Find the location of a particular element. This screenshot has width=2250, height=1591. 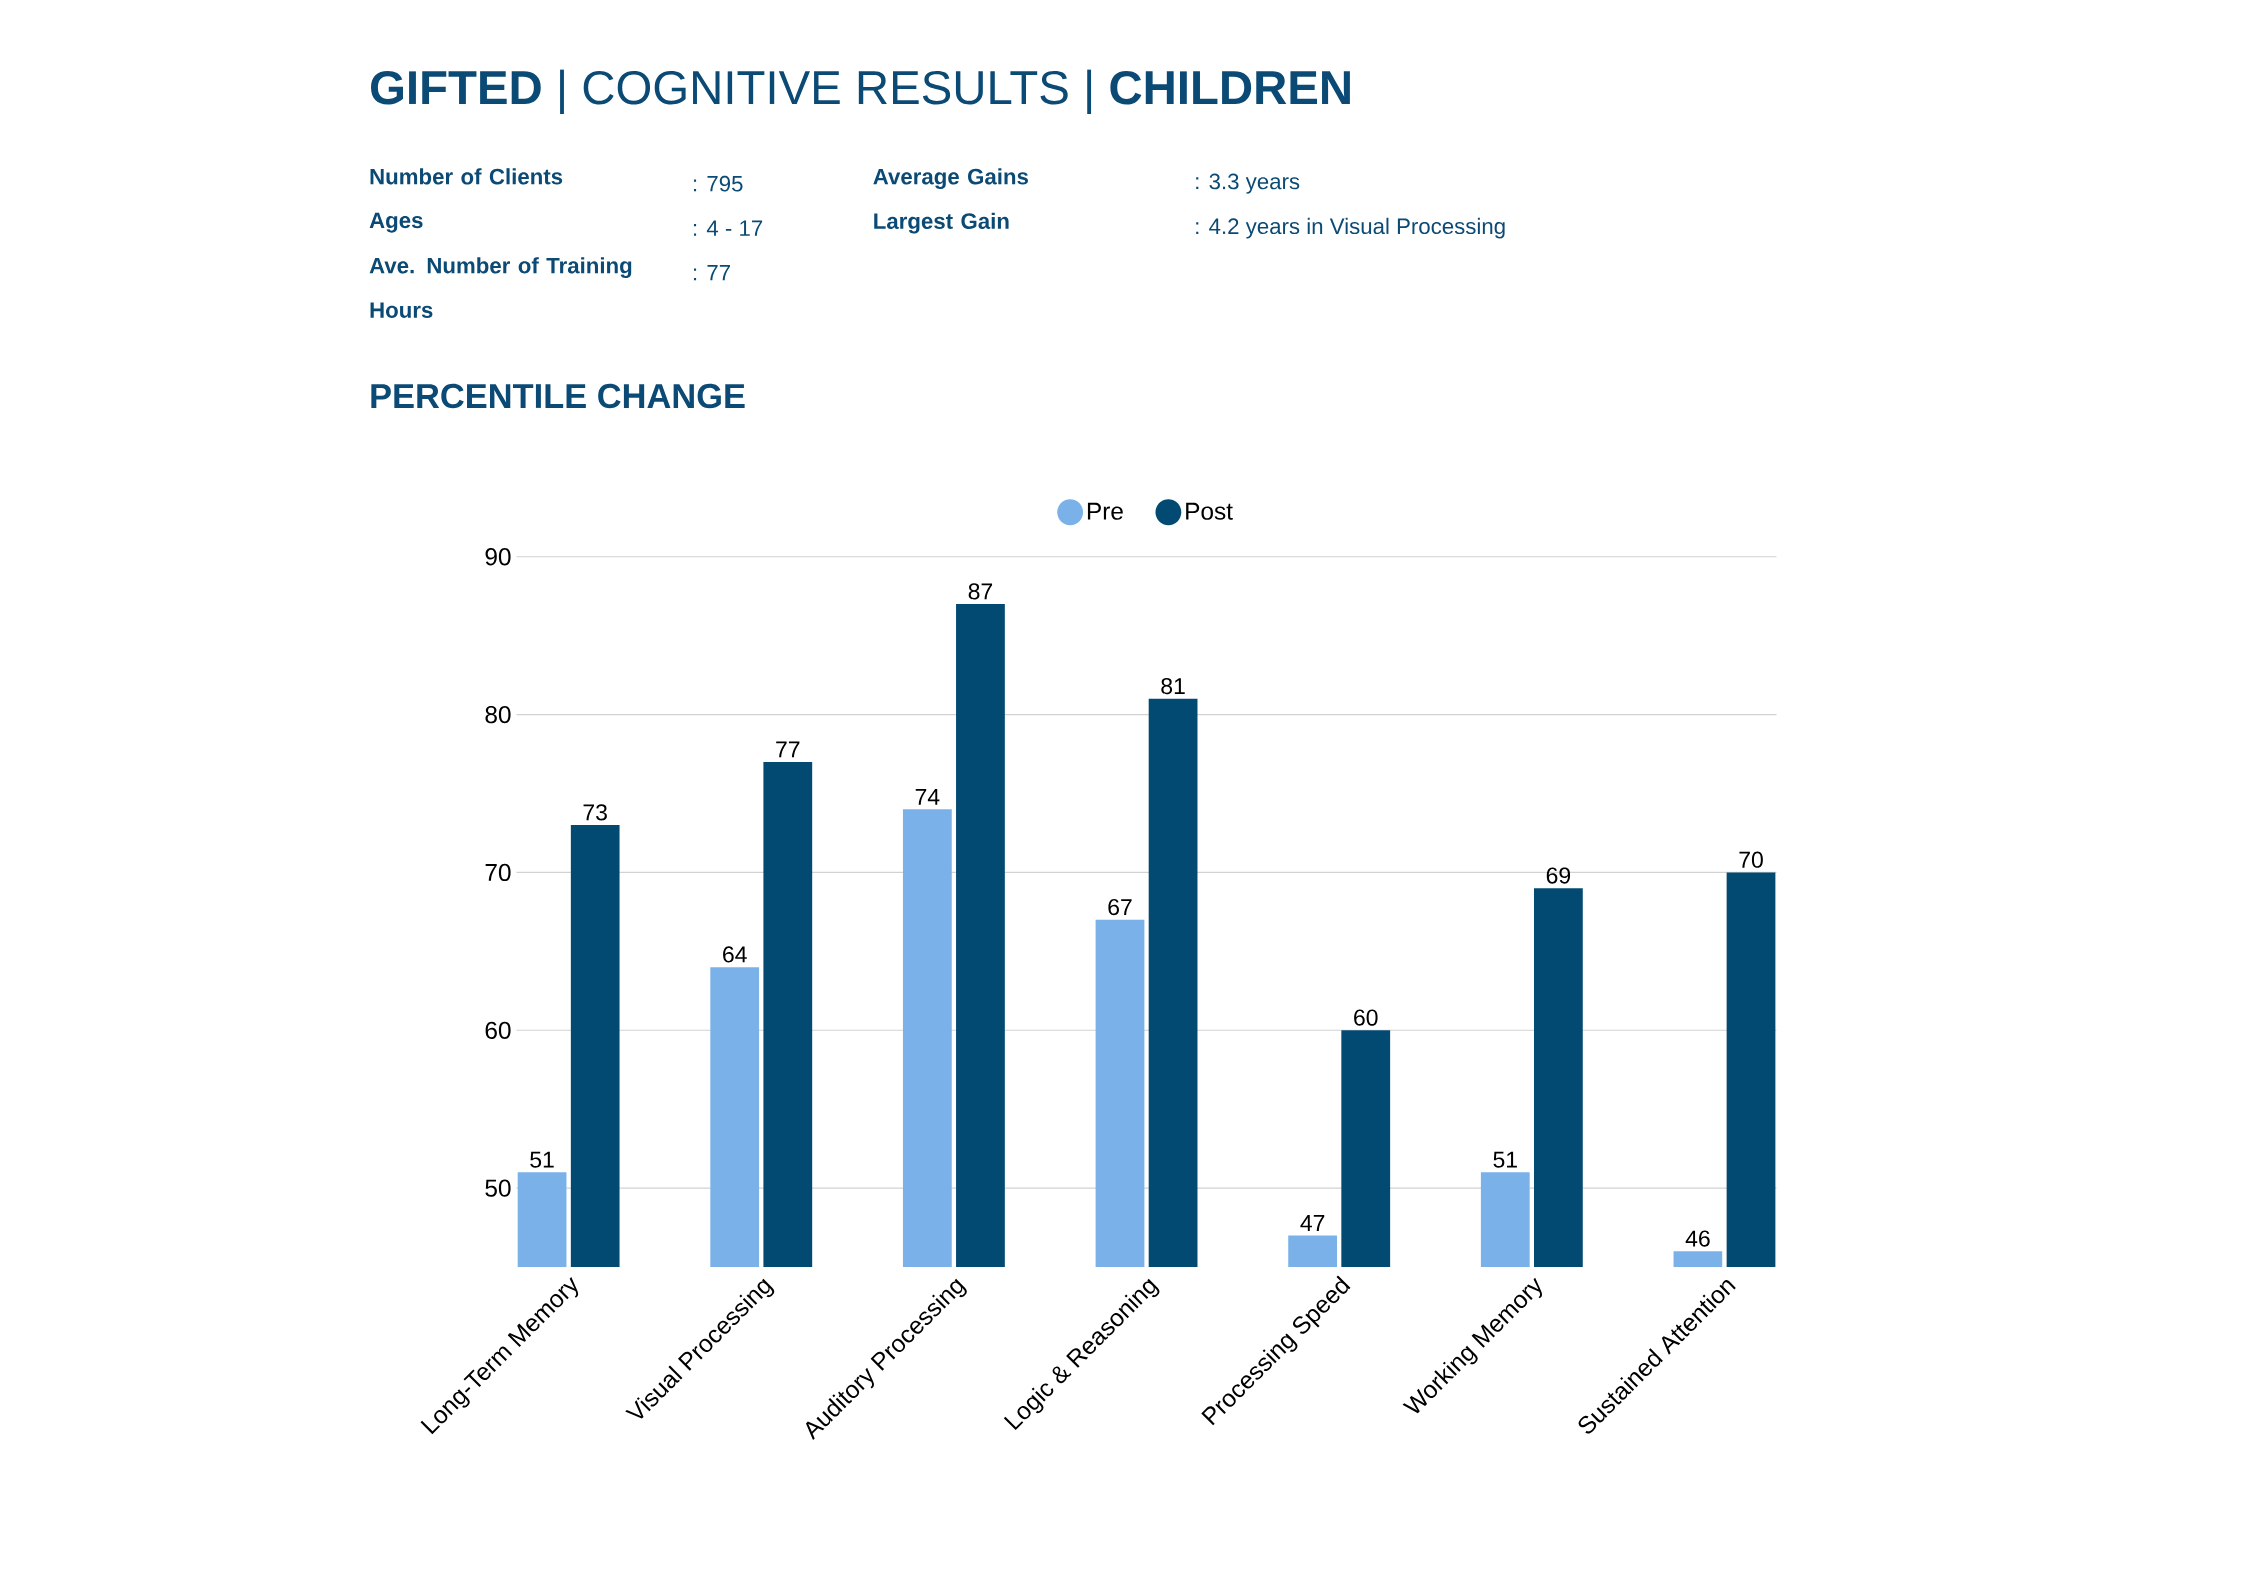

data-label: 70 is located at coordinates (1751, 859).